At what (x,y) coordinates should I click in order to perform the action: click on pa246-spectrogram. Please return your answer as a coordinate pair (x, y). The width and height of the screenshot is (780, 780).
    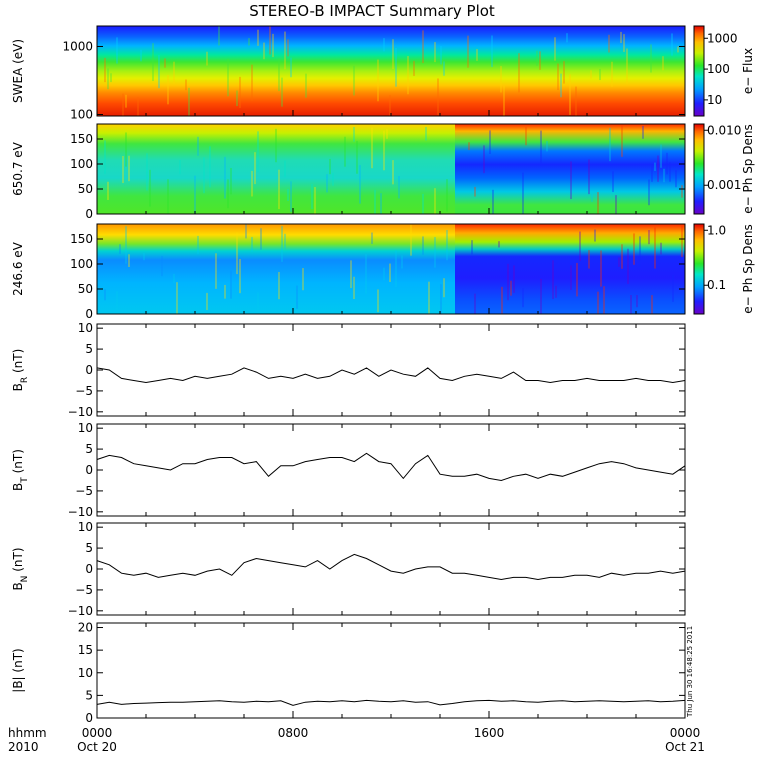
    Looking at the image, I should click on (391, 269).